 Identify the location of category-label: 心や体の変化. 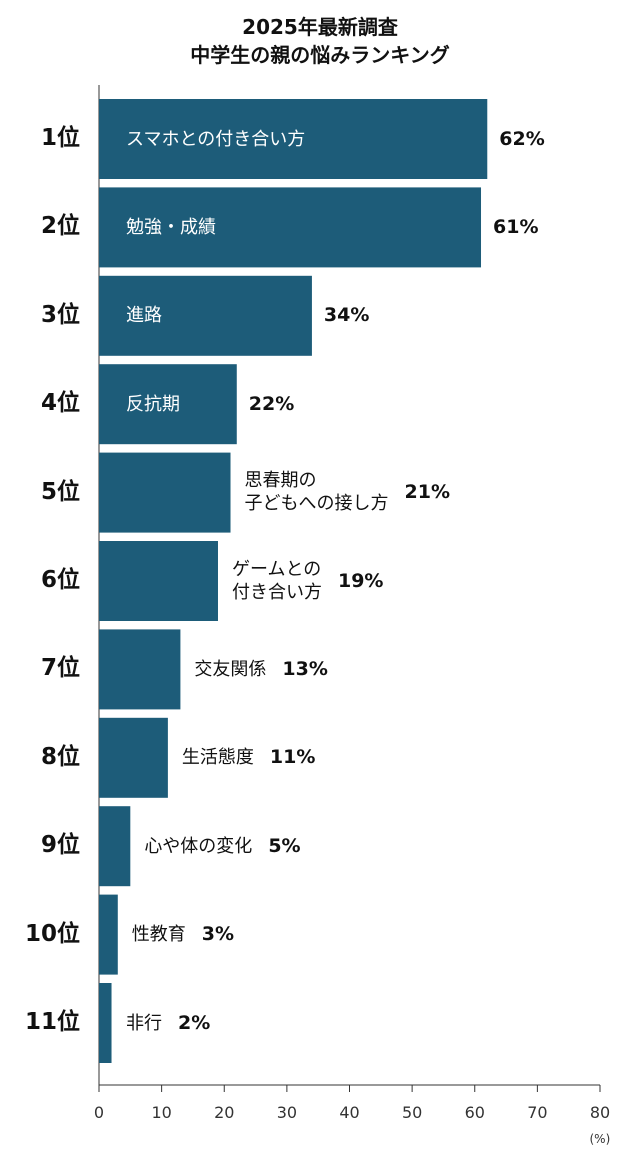
(198, 846).